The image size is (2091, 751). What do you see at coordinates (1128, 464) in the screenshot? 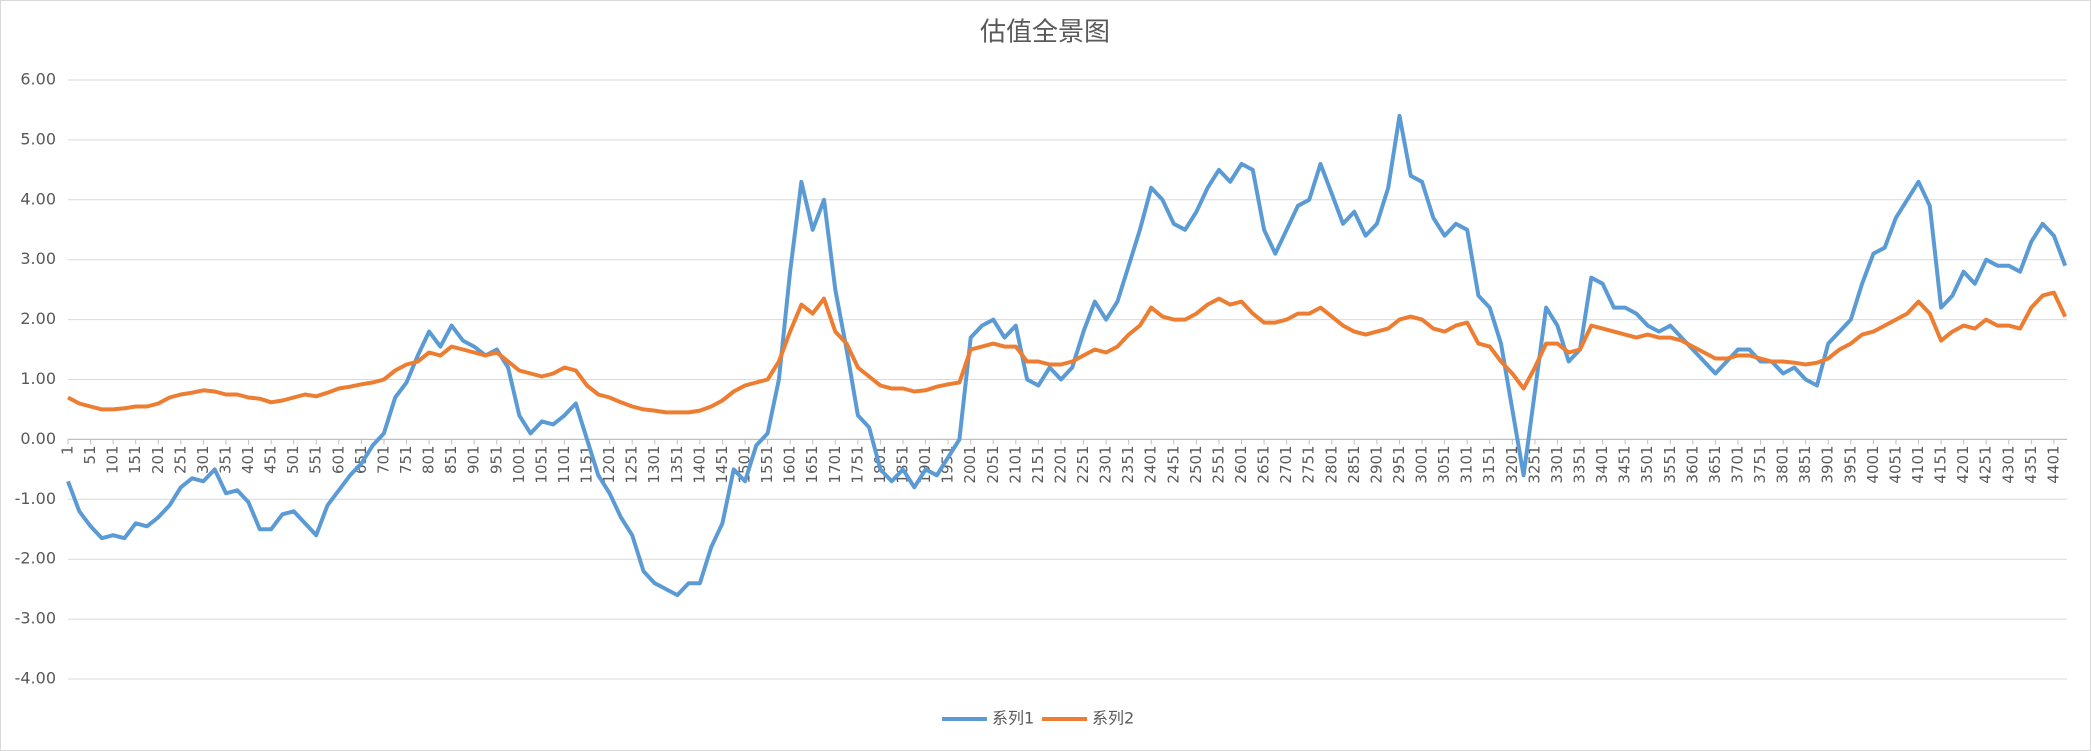
I see `x-tick-label: 2351` at bounding box center [1128, 464].